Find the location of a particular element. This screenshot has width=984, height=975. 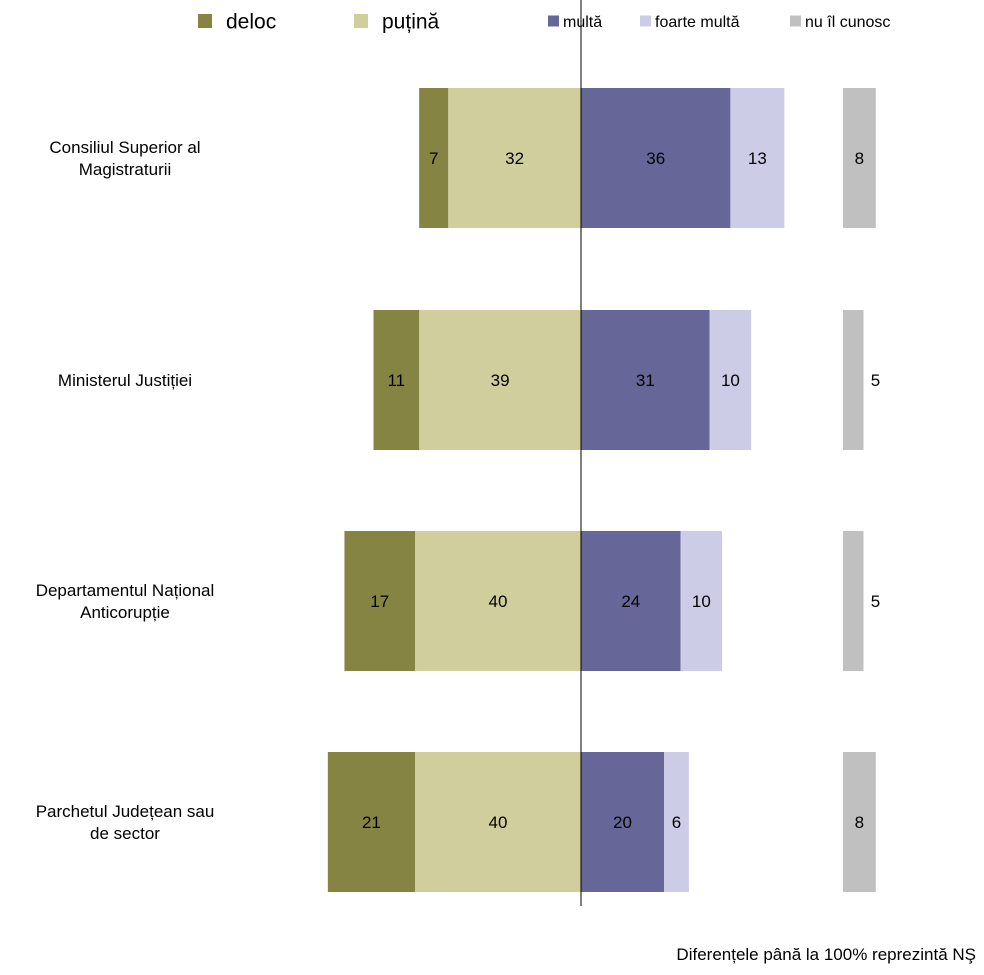

value-label-multa-4: 20 is located at coordinates (622, 822).